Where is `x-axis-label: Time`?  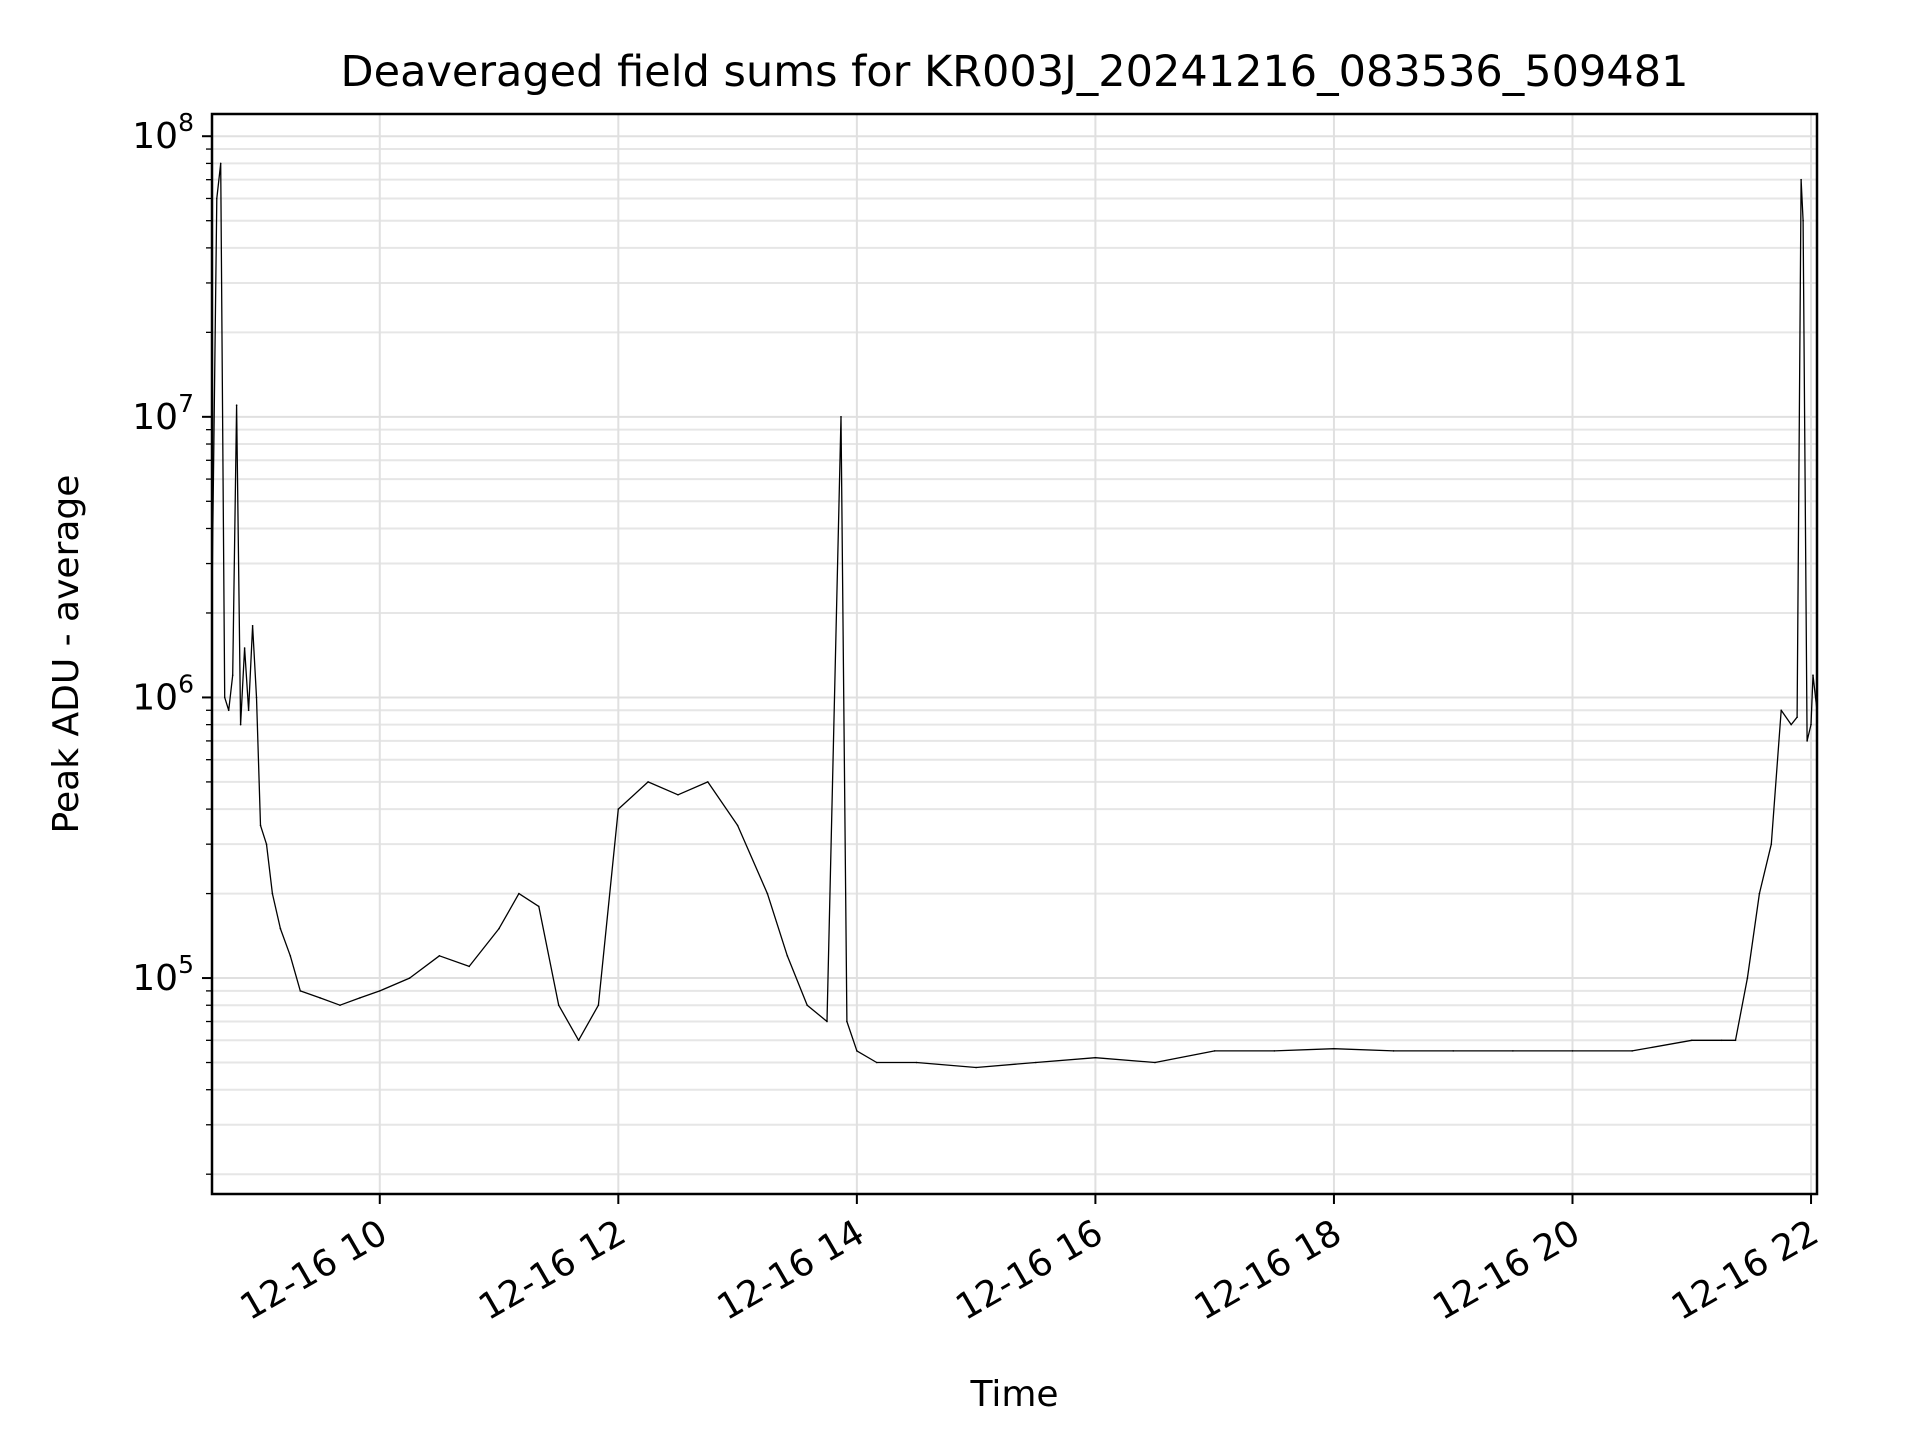 x-axis-label: Time is located at coordinates (1013, 1394).